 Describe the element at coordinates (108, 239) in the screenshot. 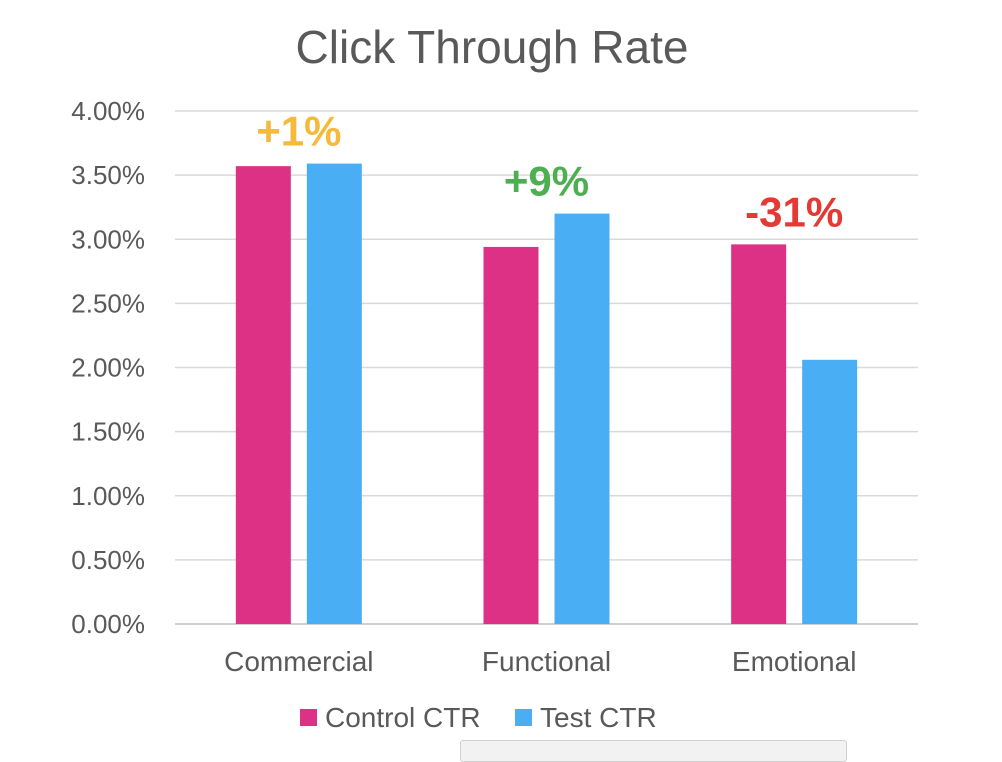

I see `y-tick-label: 3.00%` at that location.